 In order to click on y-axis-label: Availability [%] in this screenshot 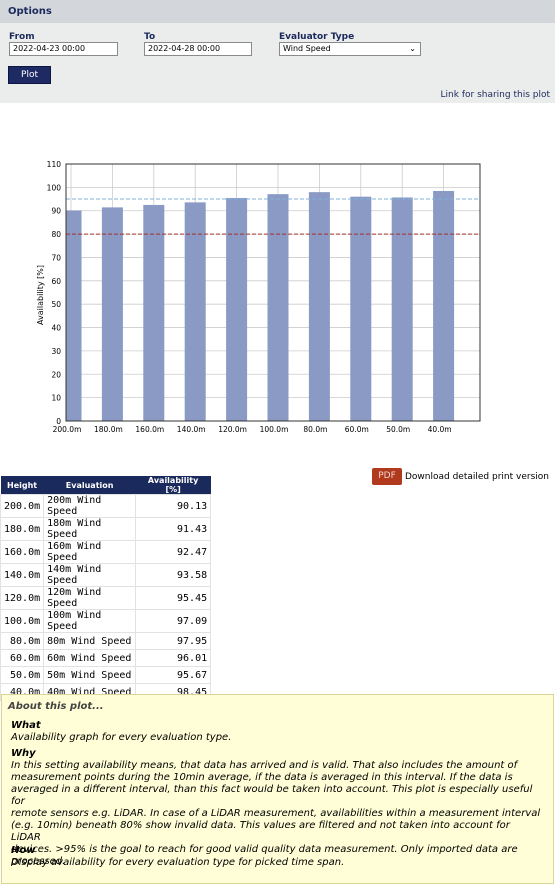, I will do `click(40, 295)`.